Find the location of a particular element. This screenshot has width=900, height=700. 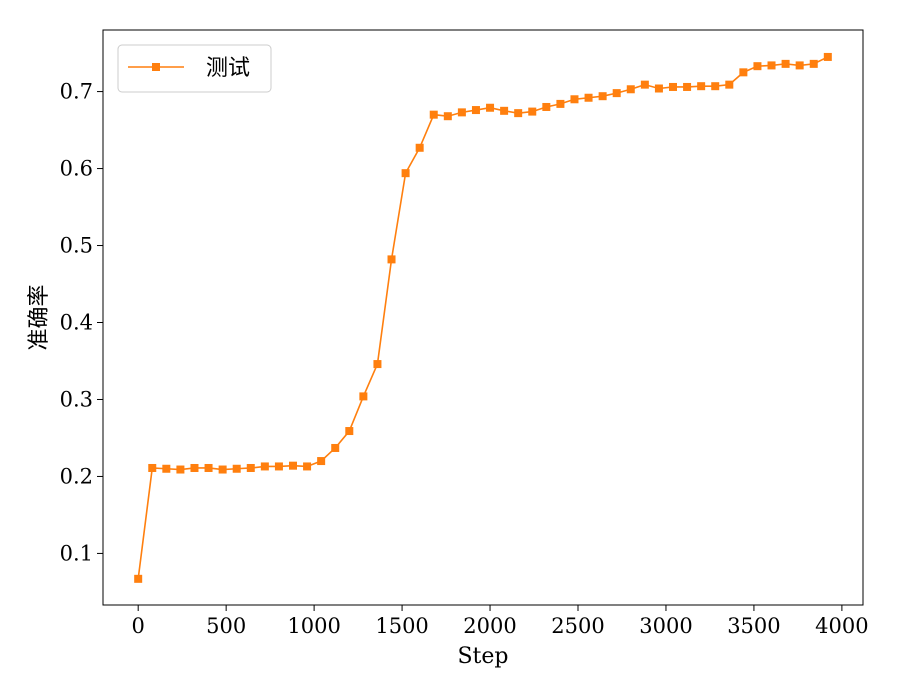

y-tick-label: 0.6 is located at coordinates (76, 169).